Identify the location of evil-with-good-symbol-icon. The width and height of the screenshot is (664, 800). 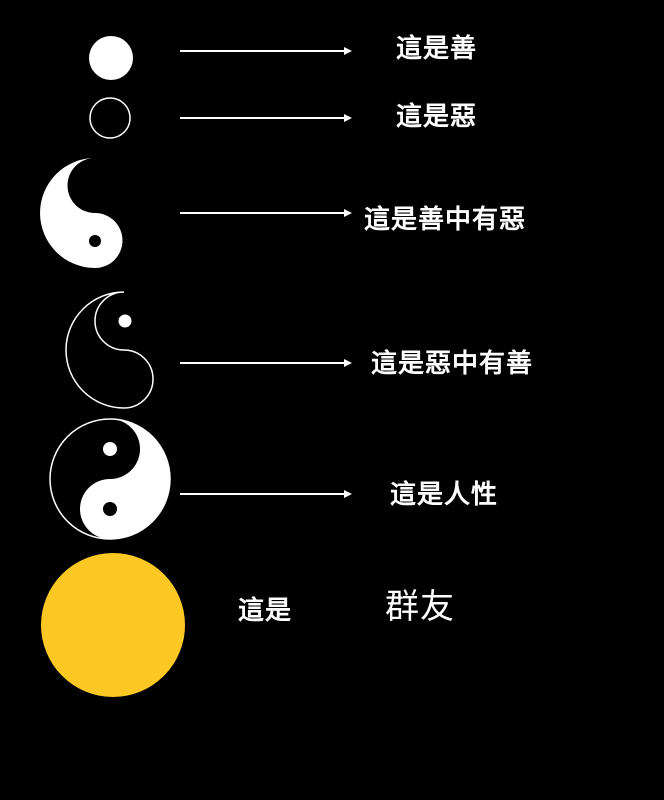
(109, 350).